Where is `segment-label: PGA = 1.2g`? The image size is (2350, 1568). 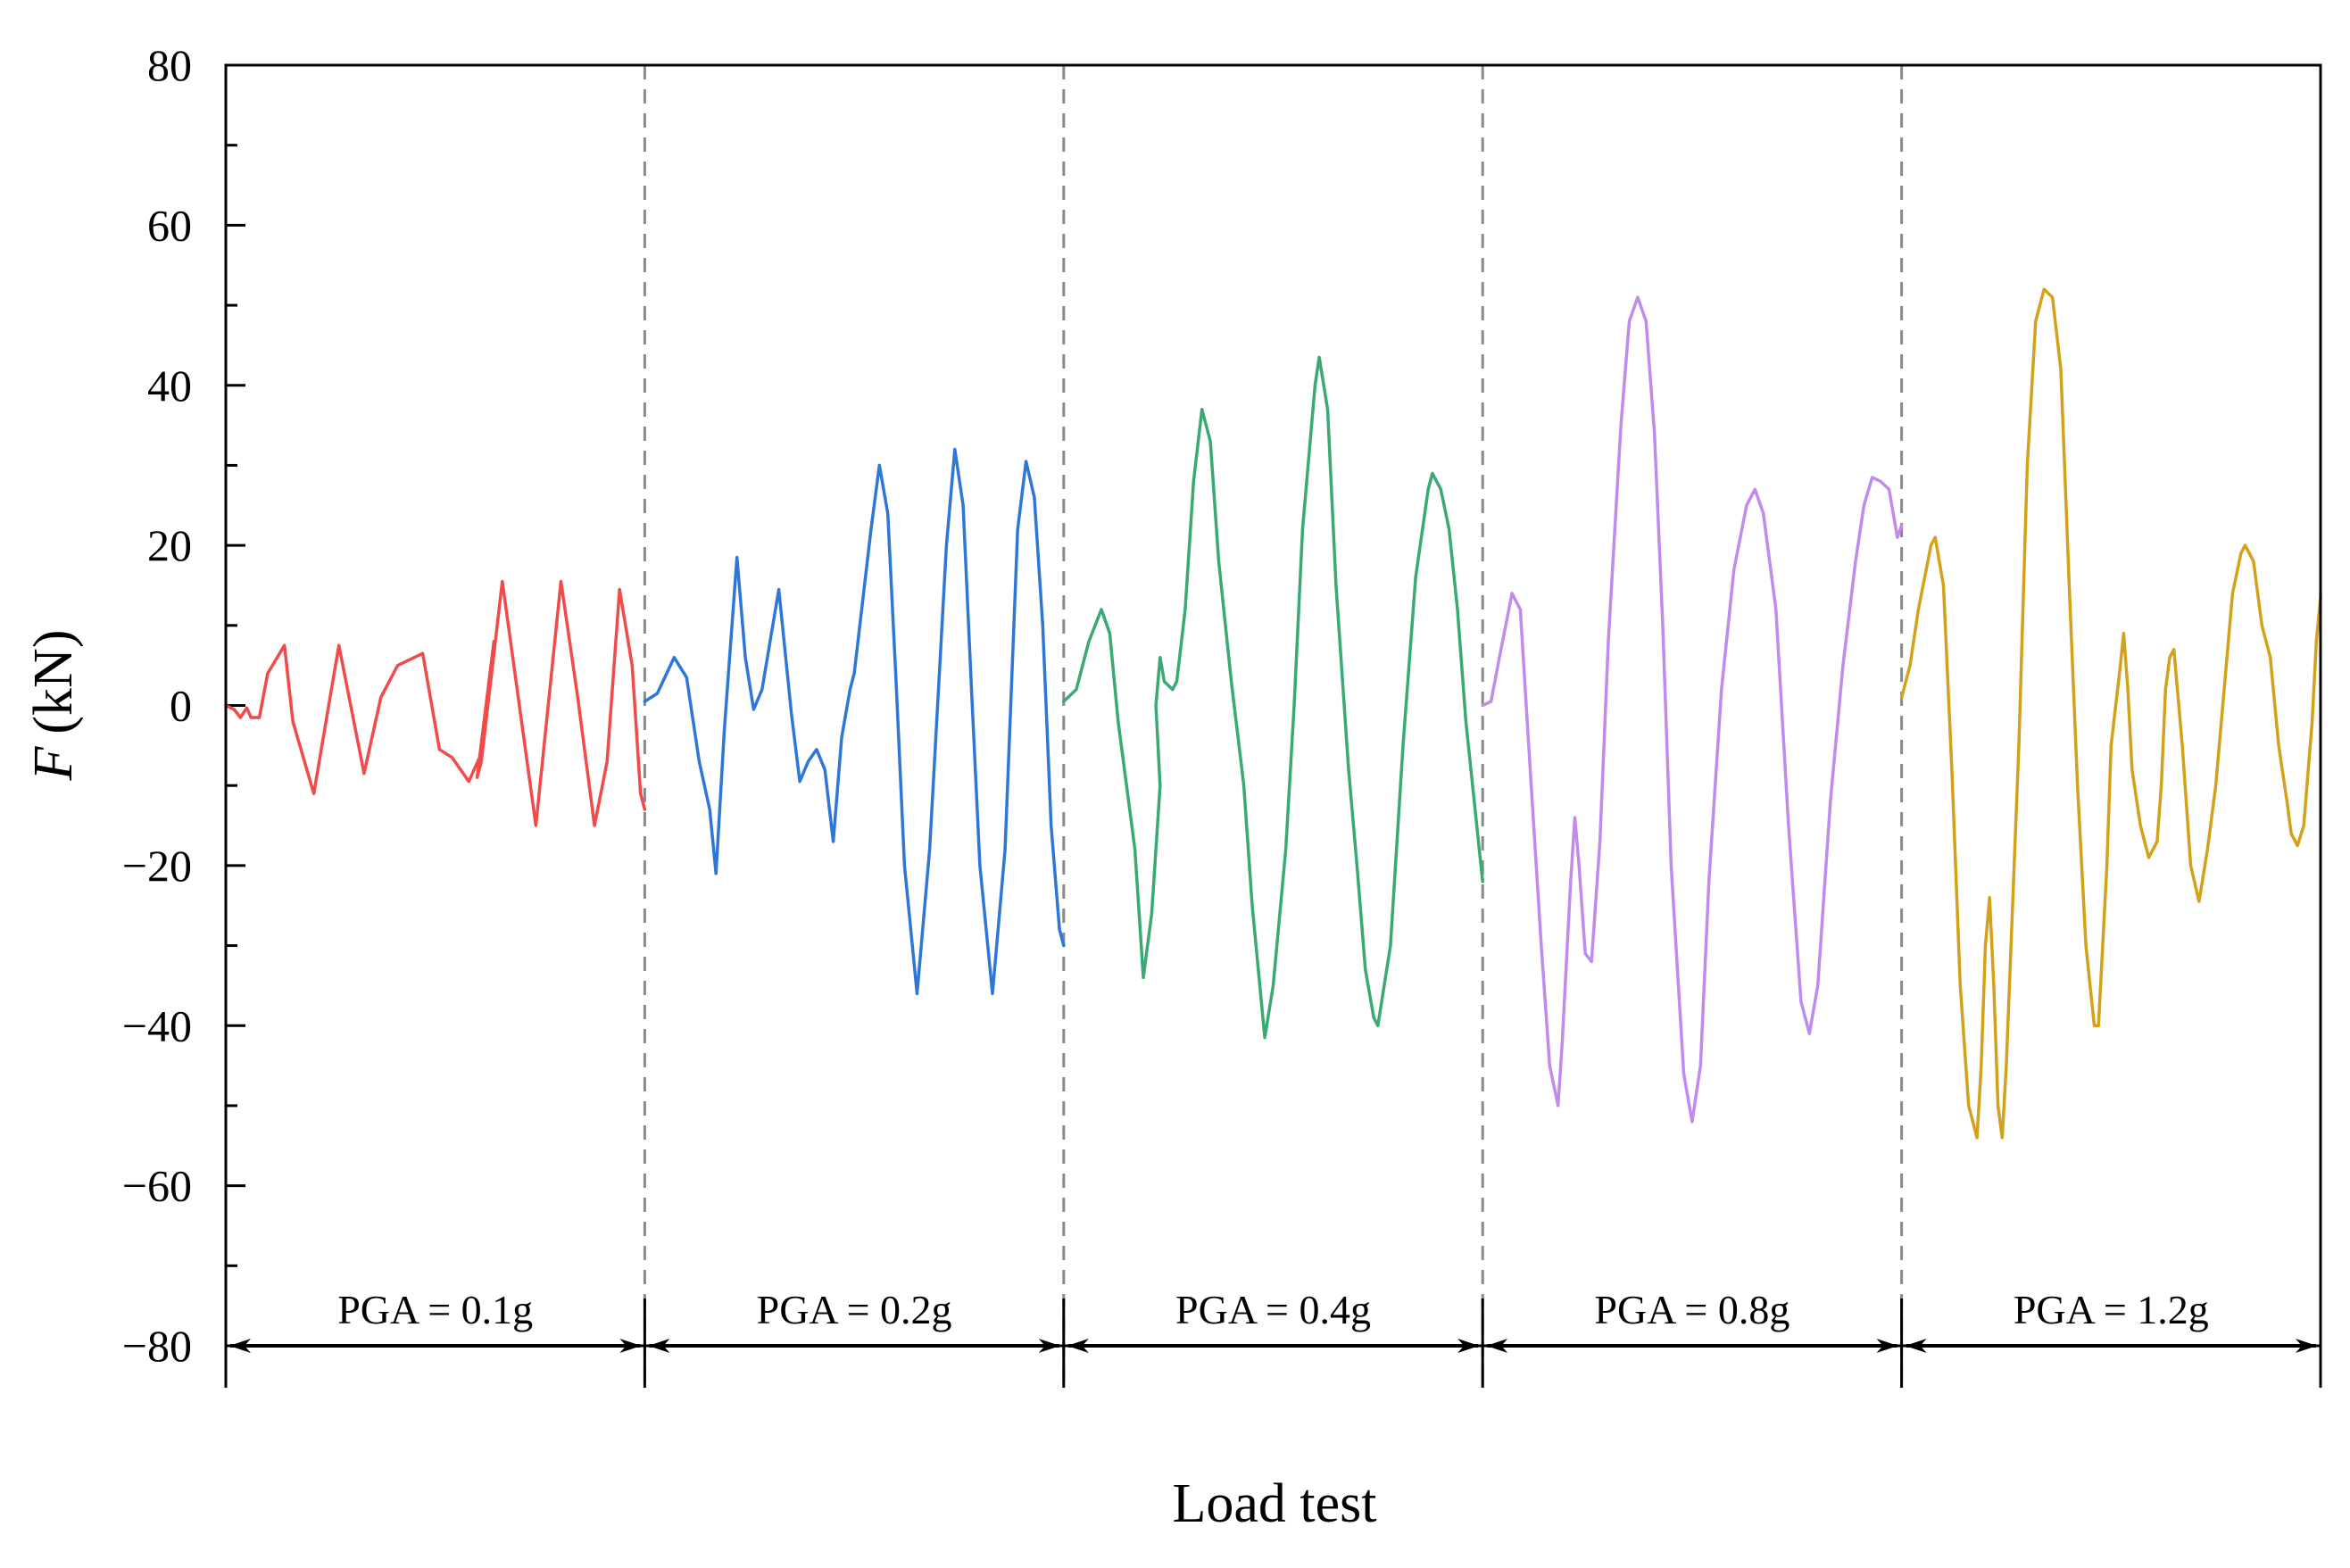 segment-label: PGA = 1.2g is located at coordinates (2111, 1309).